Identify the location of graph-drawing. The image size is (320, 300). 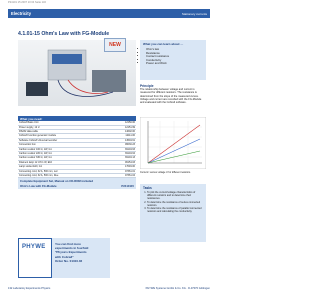
(173, 143).